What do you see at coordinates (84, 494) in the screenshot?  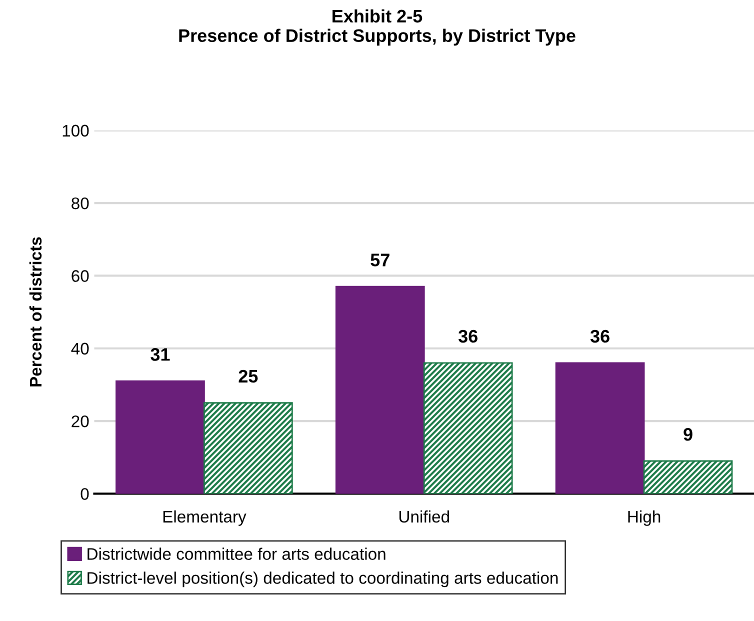 I see `y-tick-label: 0` at bounding box center [84, 494].